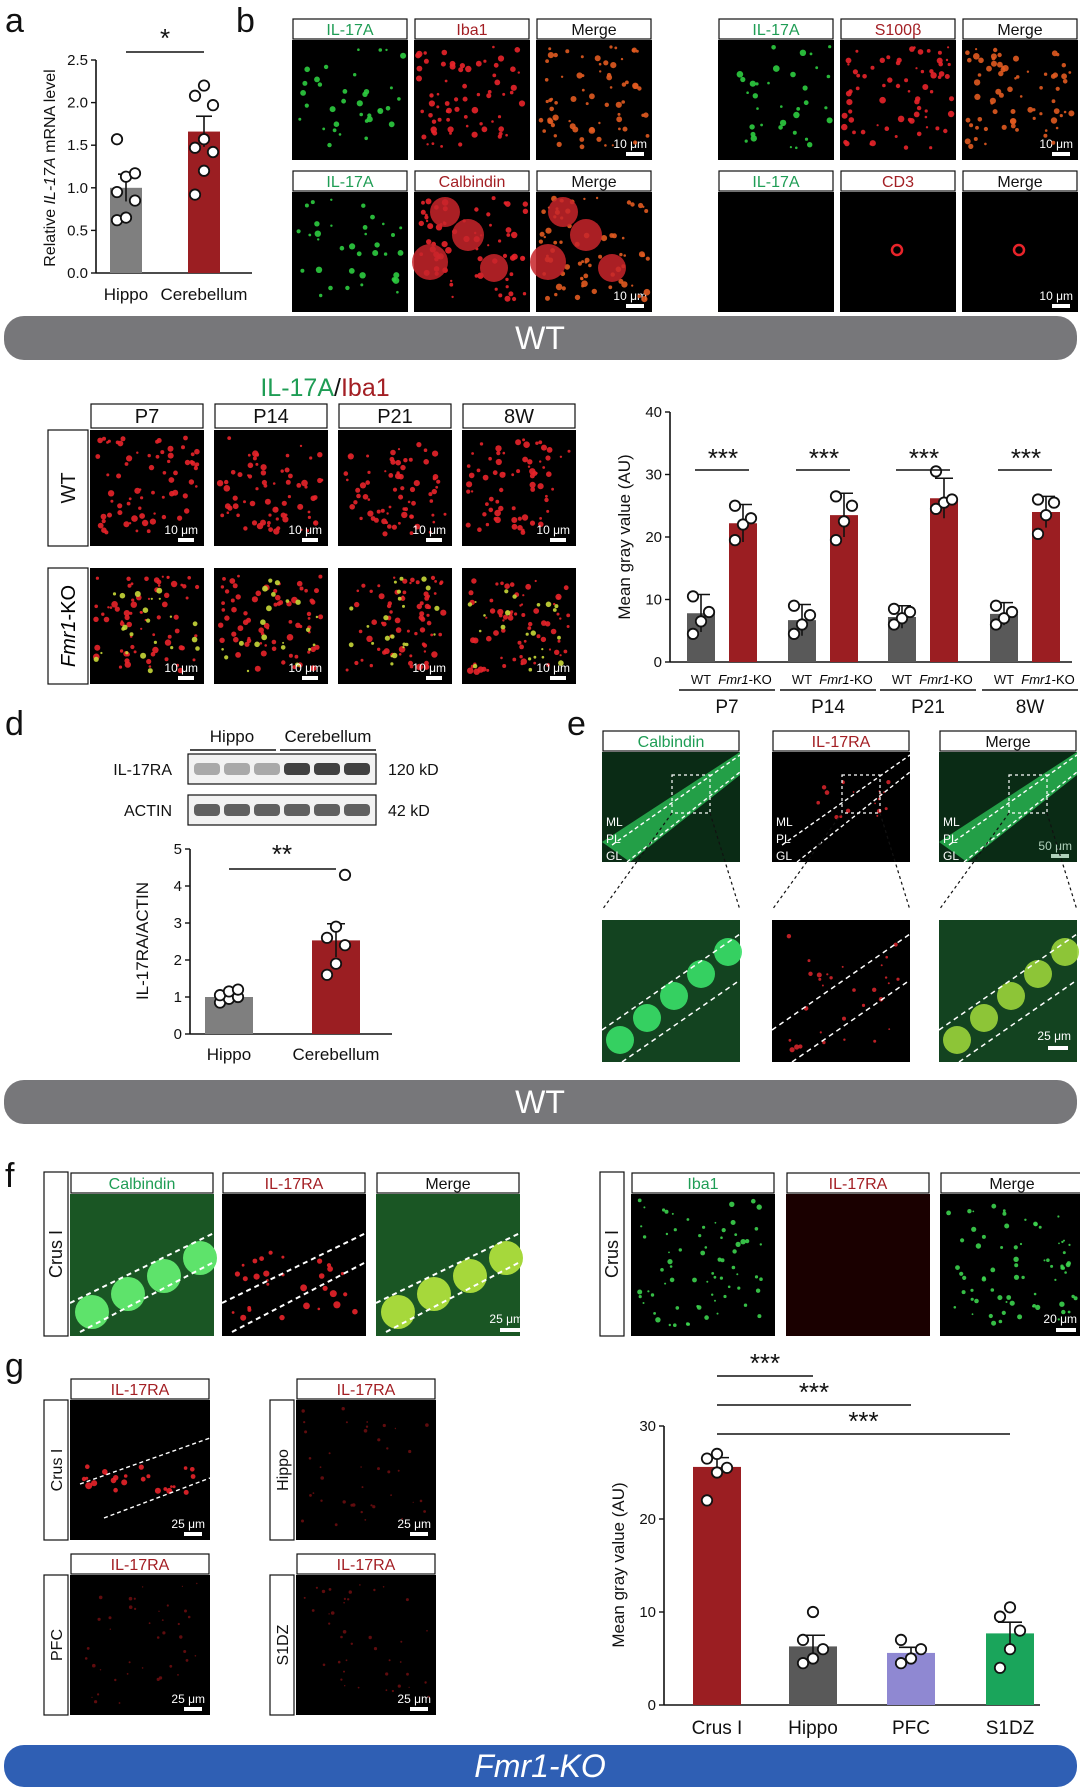 This screenshot has height=1790, width=1080. I want to click on panel-a-category-0: Hippo, so click(126, 294).